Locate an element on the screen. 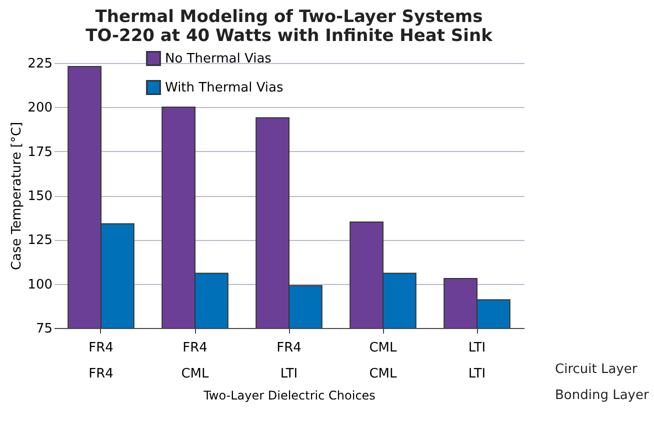 Image resolution: width=654 pixels, height=439 pixels. legend-label: No Thermal Vias is located at coordinates (218, 59).